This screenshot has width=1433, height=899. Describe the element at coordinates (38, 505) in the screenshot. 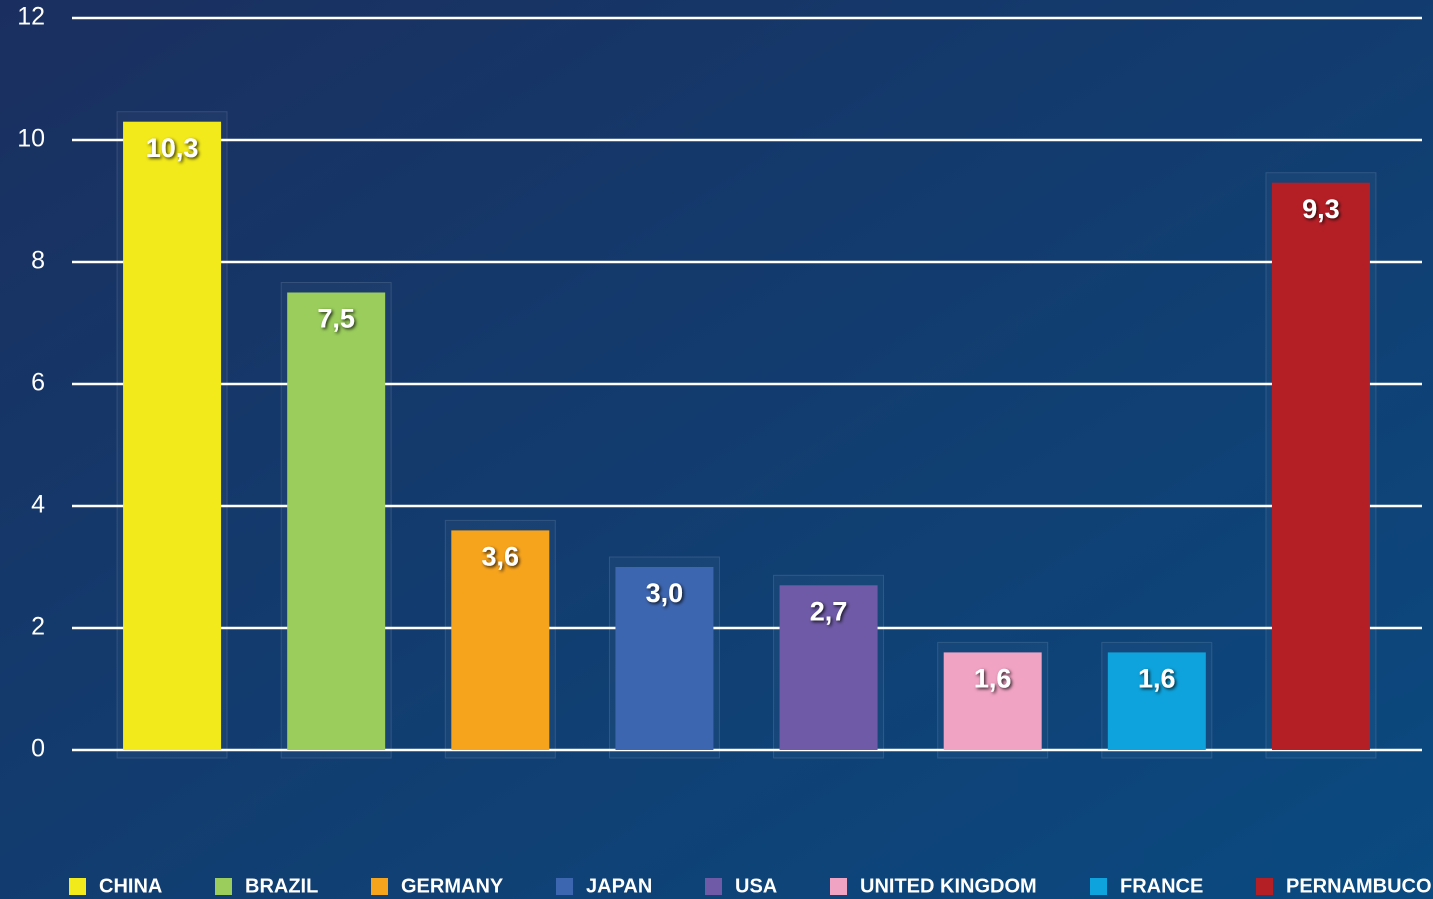

I see `y-tick-label: 4` at that location.